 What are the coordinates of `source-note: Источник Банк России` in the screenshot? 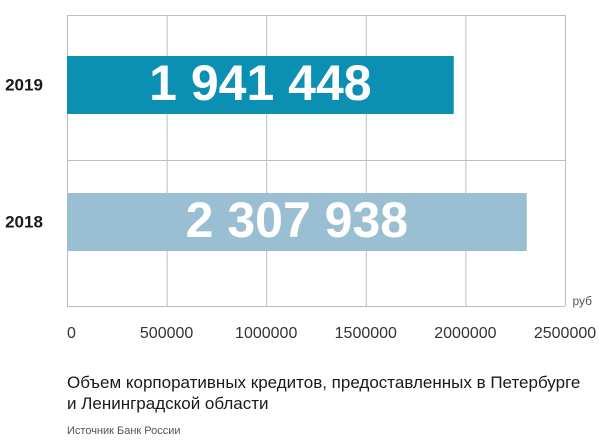 It's located at (124, 431).